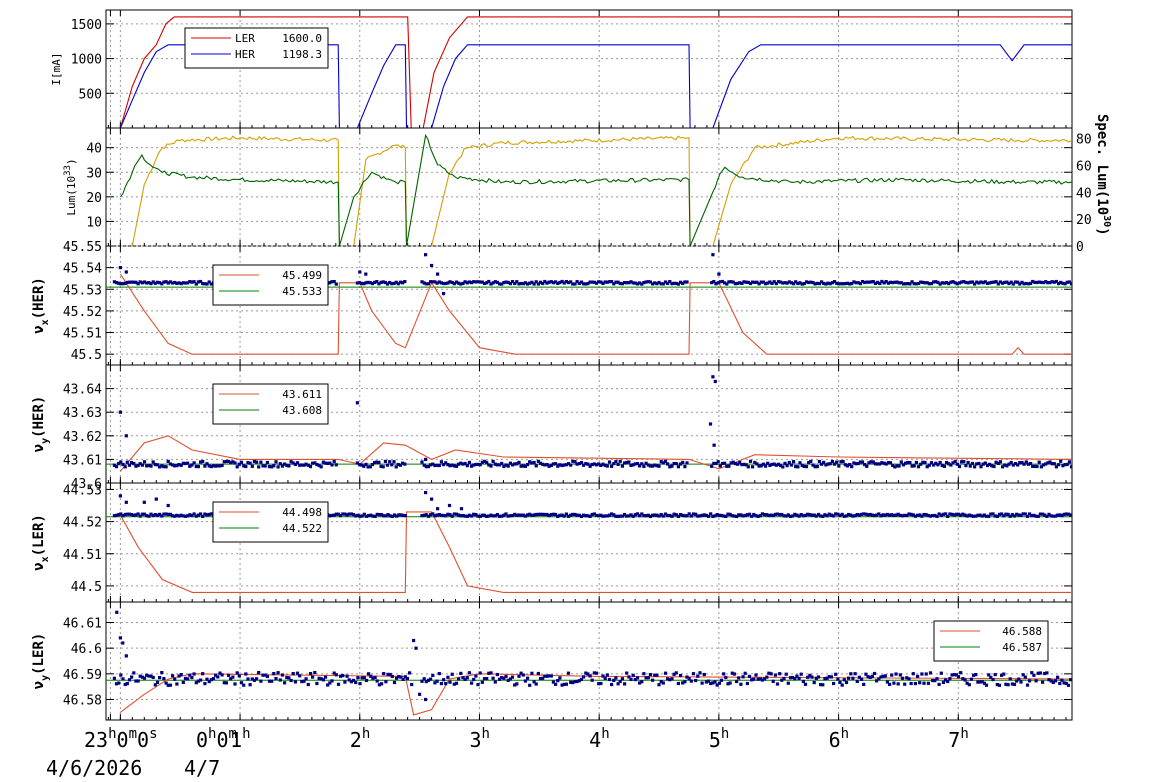  What do you see at coordinates (70, 186) in the screenshot?
I see `y-axis-label: Lum(1033)` at bounding box center [70, 186].